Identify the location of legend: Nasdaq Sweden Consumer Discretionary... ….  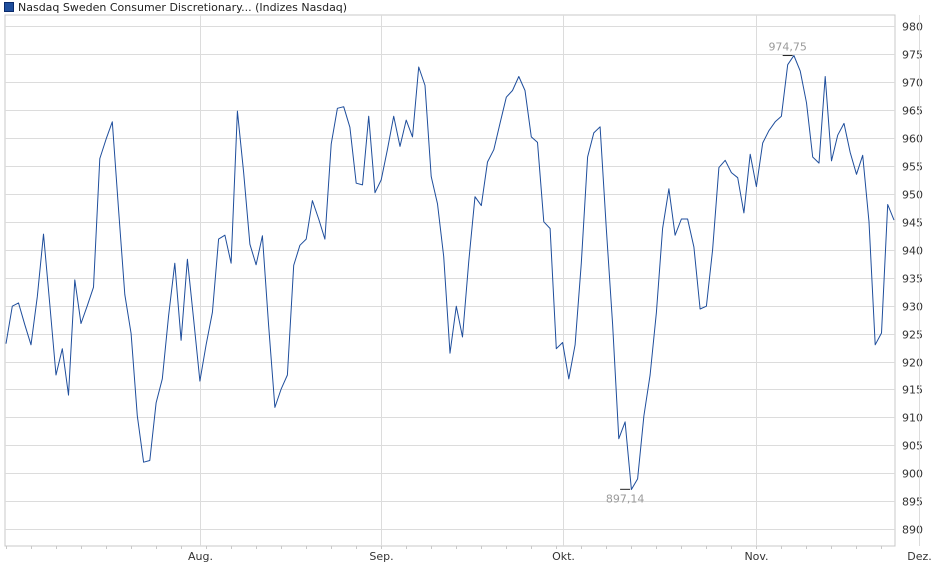
(175, 7).